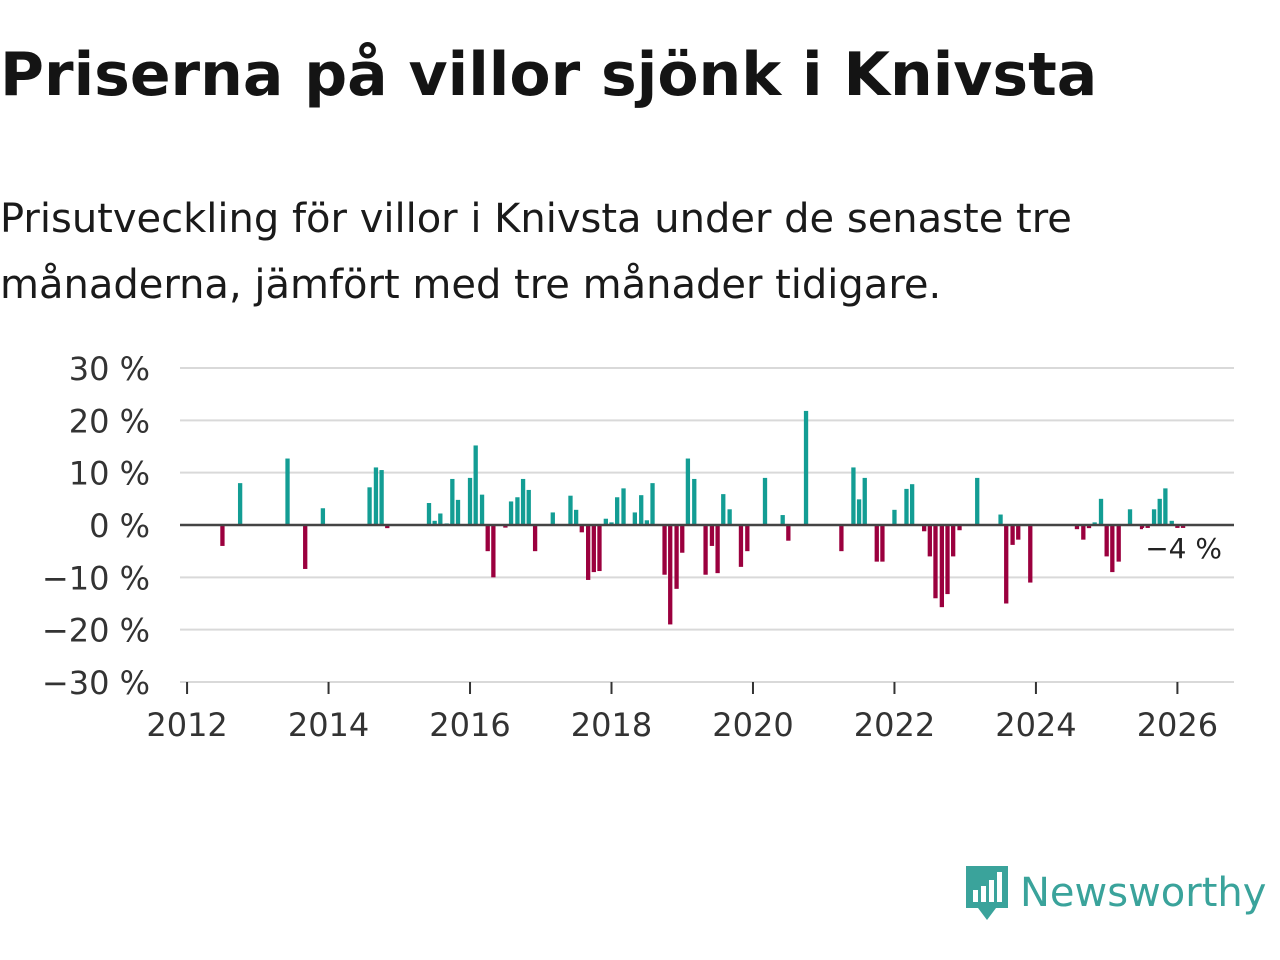 This screenshot has width=1280, height=960. I want to click on brand-name: Newsworthy, so click(1143, 893).